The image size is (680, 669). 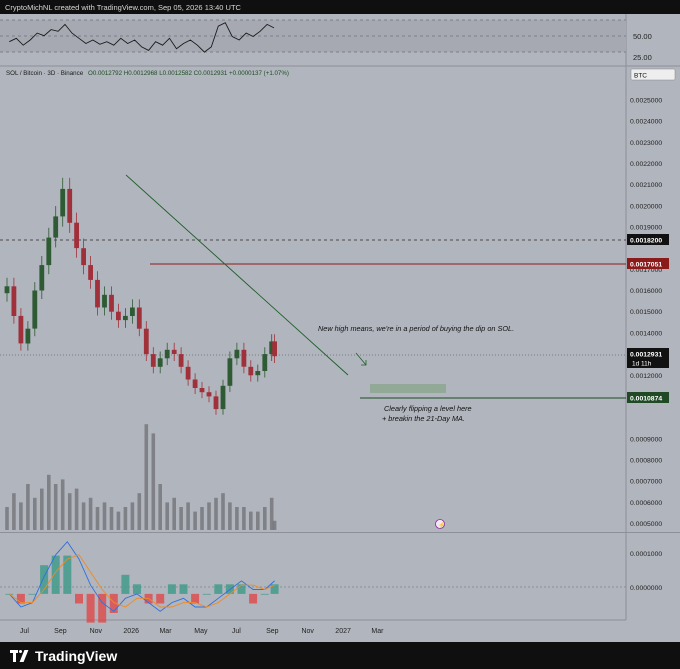 I want to click on time-axis, so click(x=340, y=631).